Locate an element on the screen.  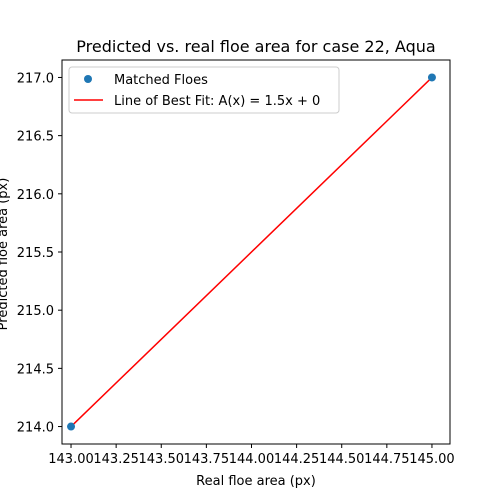
y-tick-label: 214.5 is located at coordinates (35, 369).